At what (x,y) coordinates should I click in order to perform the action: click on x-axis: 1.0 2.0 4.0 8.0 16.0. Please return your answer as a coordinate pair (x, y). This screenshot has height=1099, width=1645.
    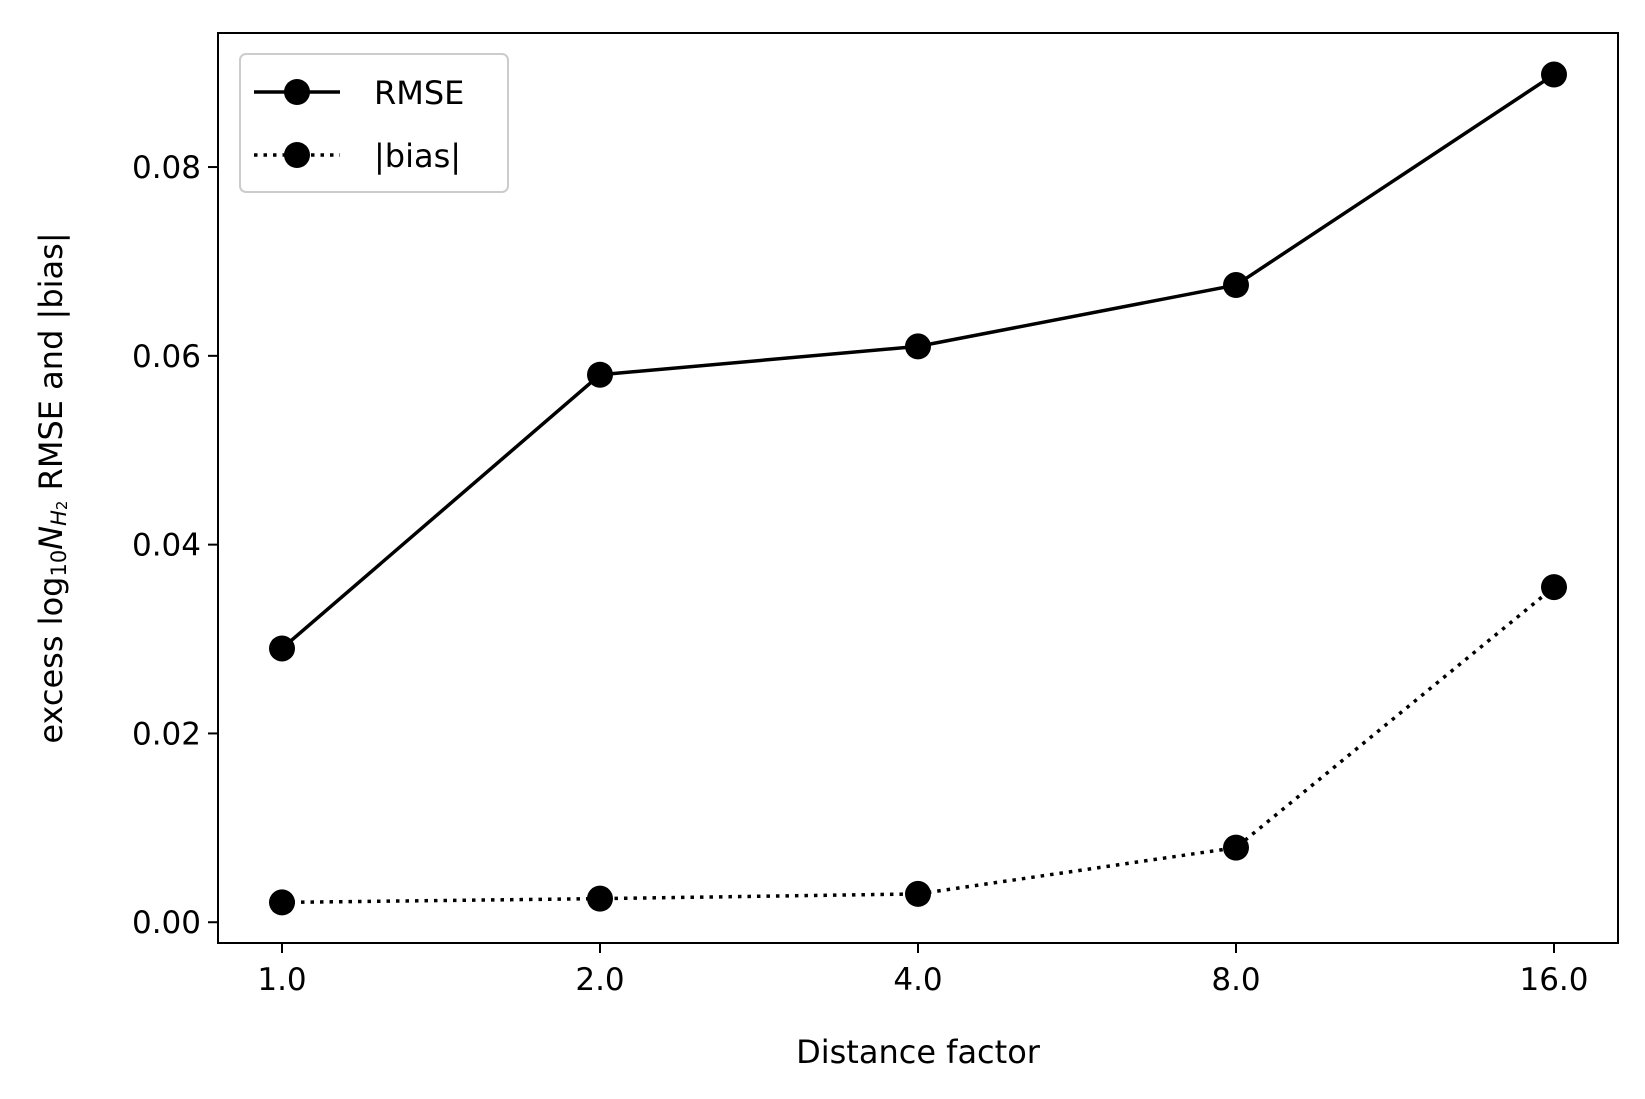
    Looking at the image, I should click on (923, 970).